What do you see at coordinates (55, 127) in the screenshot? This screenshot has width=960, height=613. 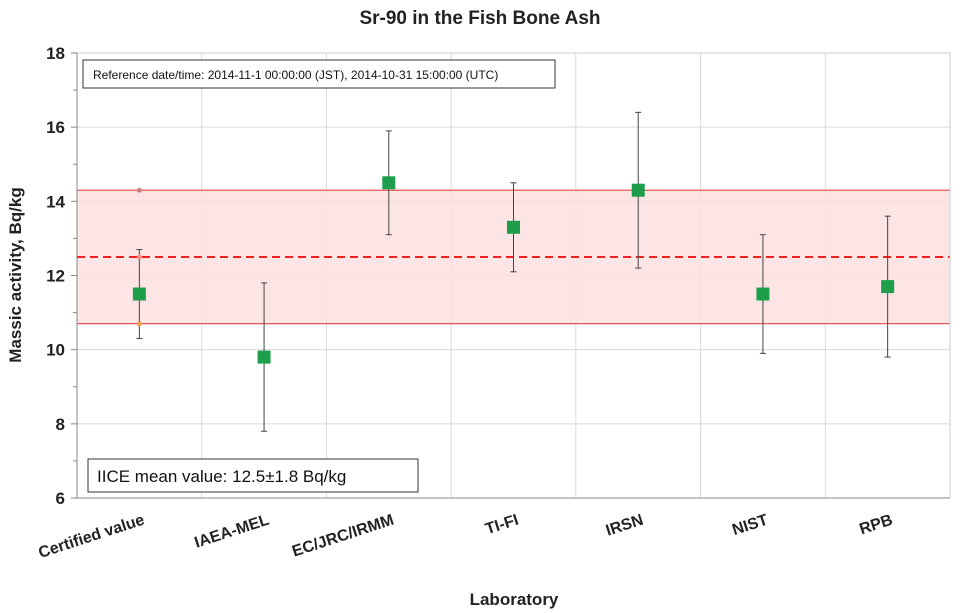 I see `y-tick-label-5: 16` at bounding box center [55, 127].